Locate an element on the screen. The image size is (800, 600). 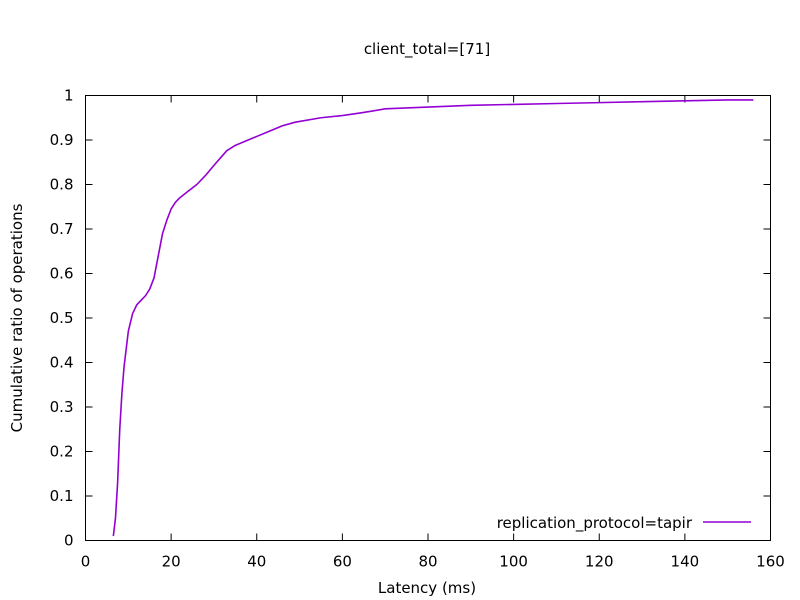
y-tick-label: 0.9 is located at coordinates (62, 140).